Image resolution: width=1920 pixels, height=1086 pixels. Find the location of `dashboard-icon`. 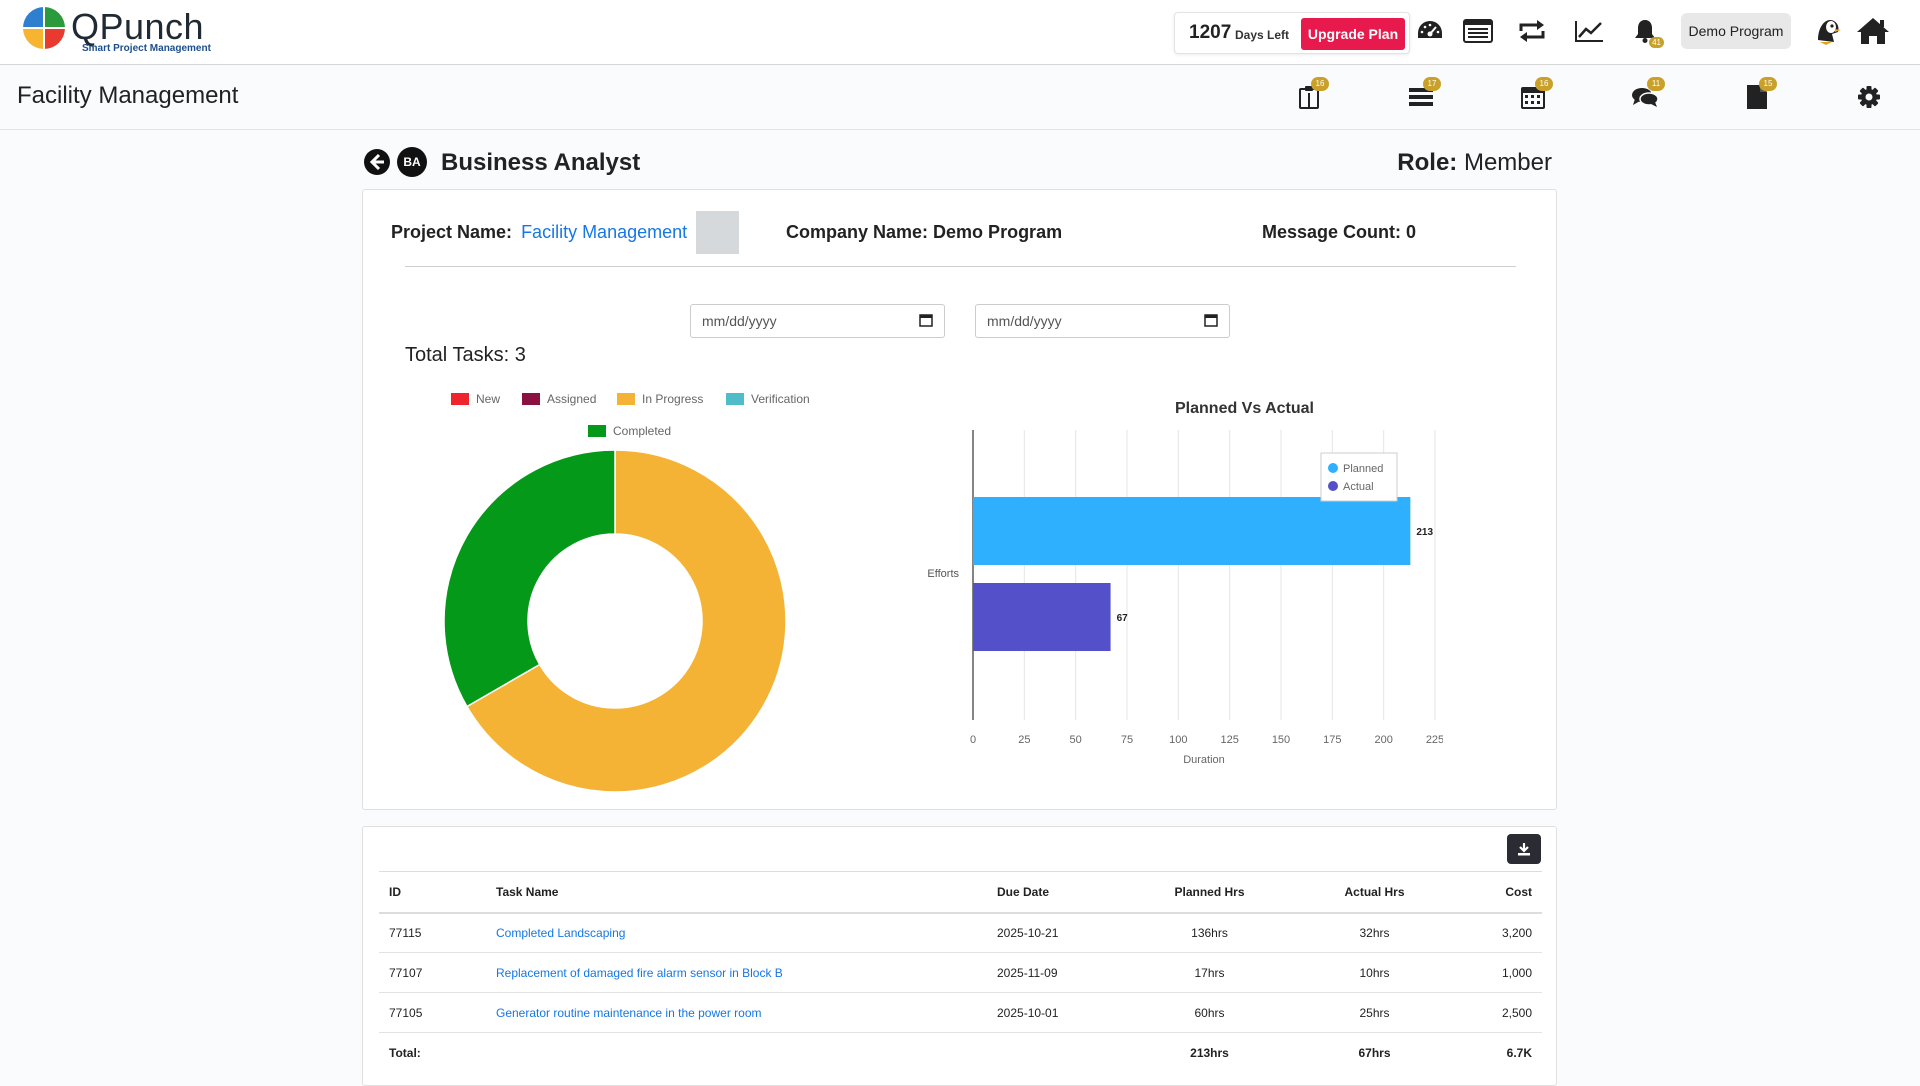

dashboard-icon is located at coordinates (1430, 31).